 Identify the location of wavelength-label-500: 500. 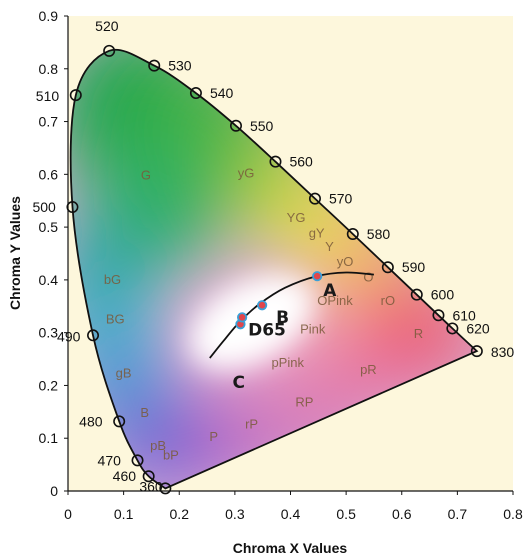
(44, 207).